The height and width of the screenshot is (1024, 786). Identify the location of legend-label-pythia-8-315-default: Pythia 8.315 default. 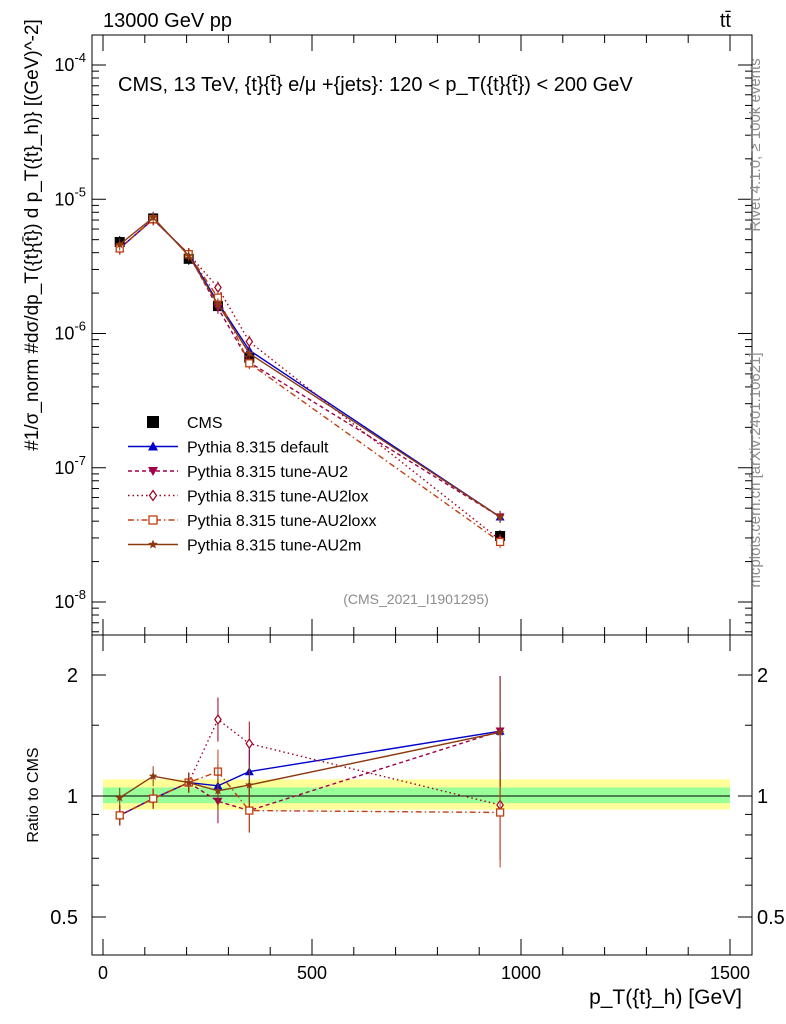
(258, 448).